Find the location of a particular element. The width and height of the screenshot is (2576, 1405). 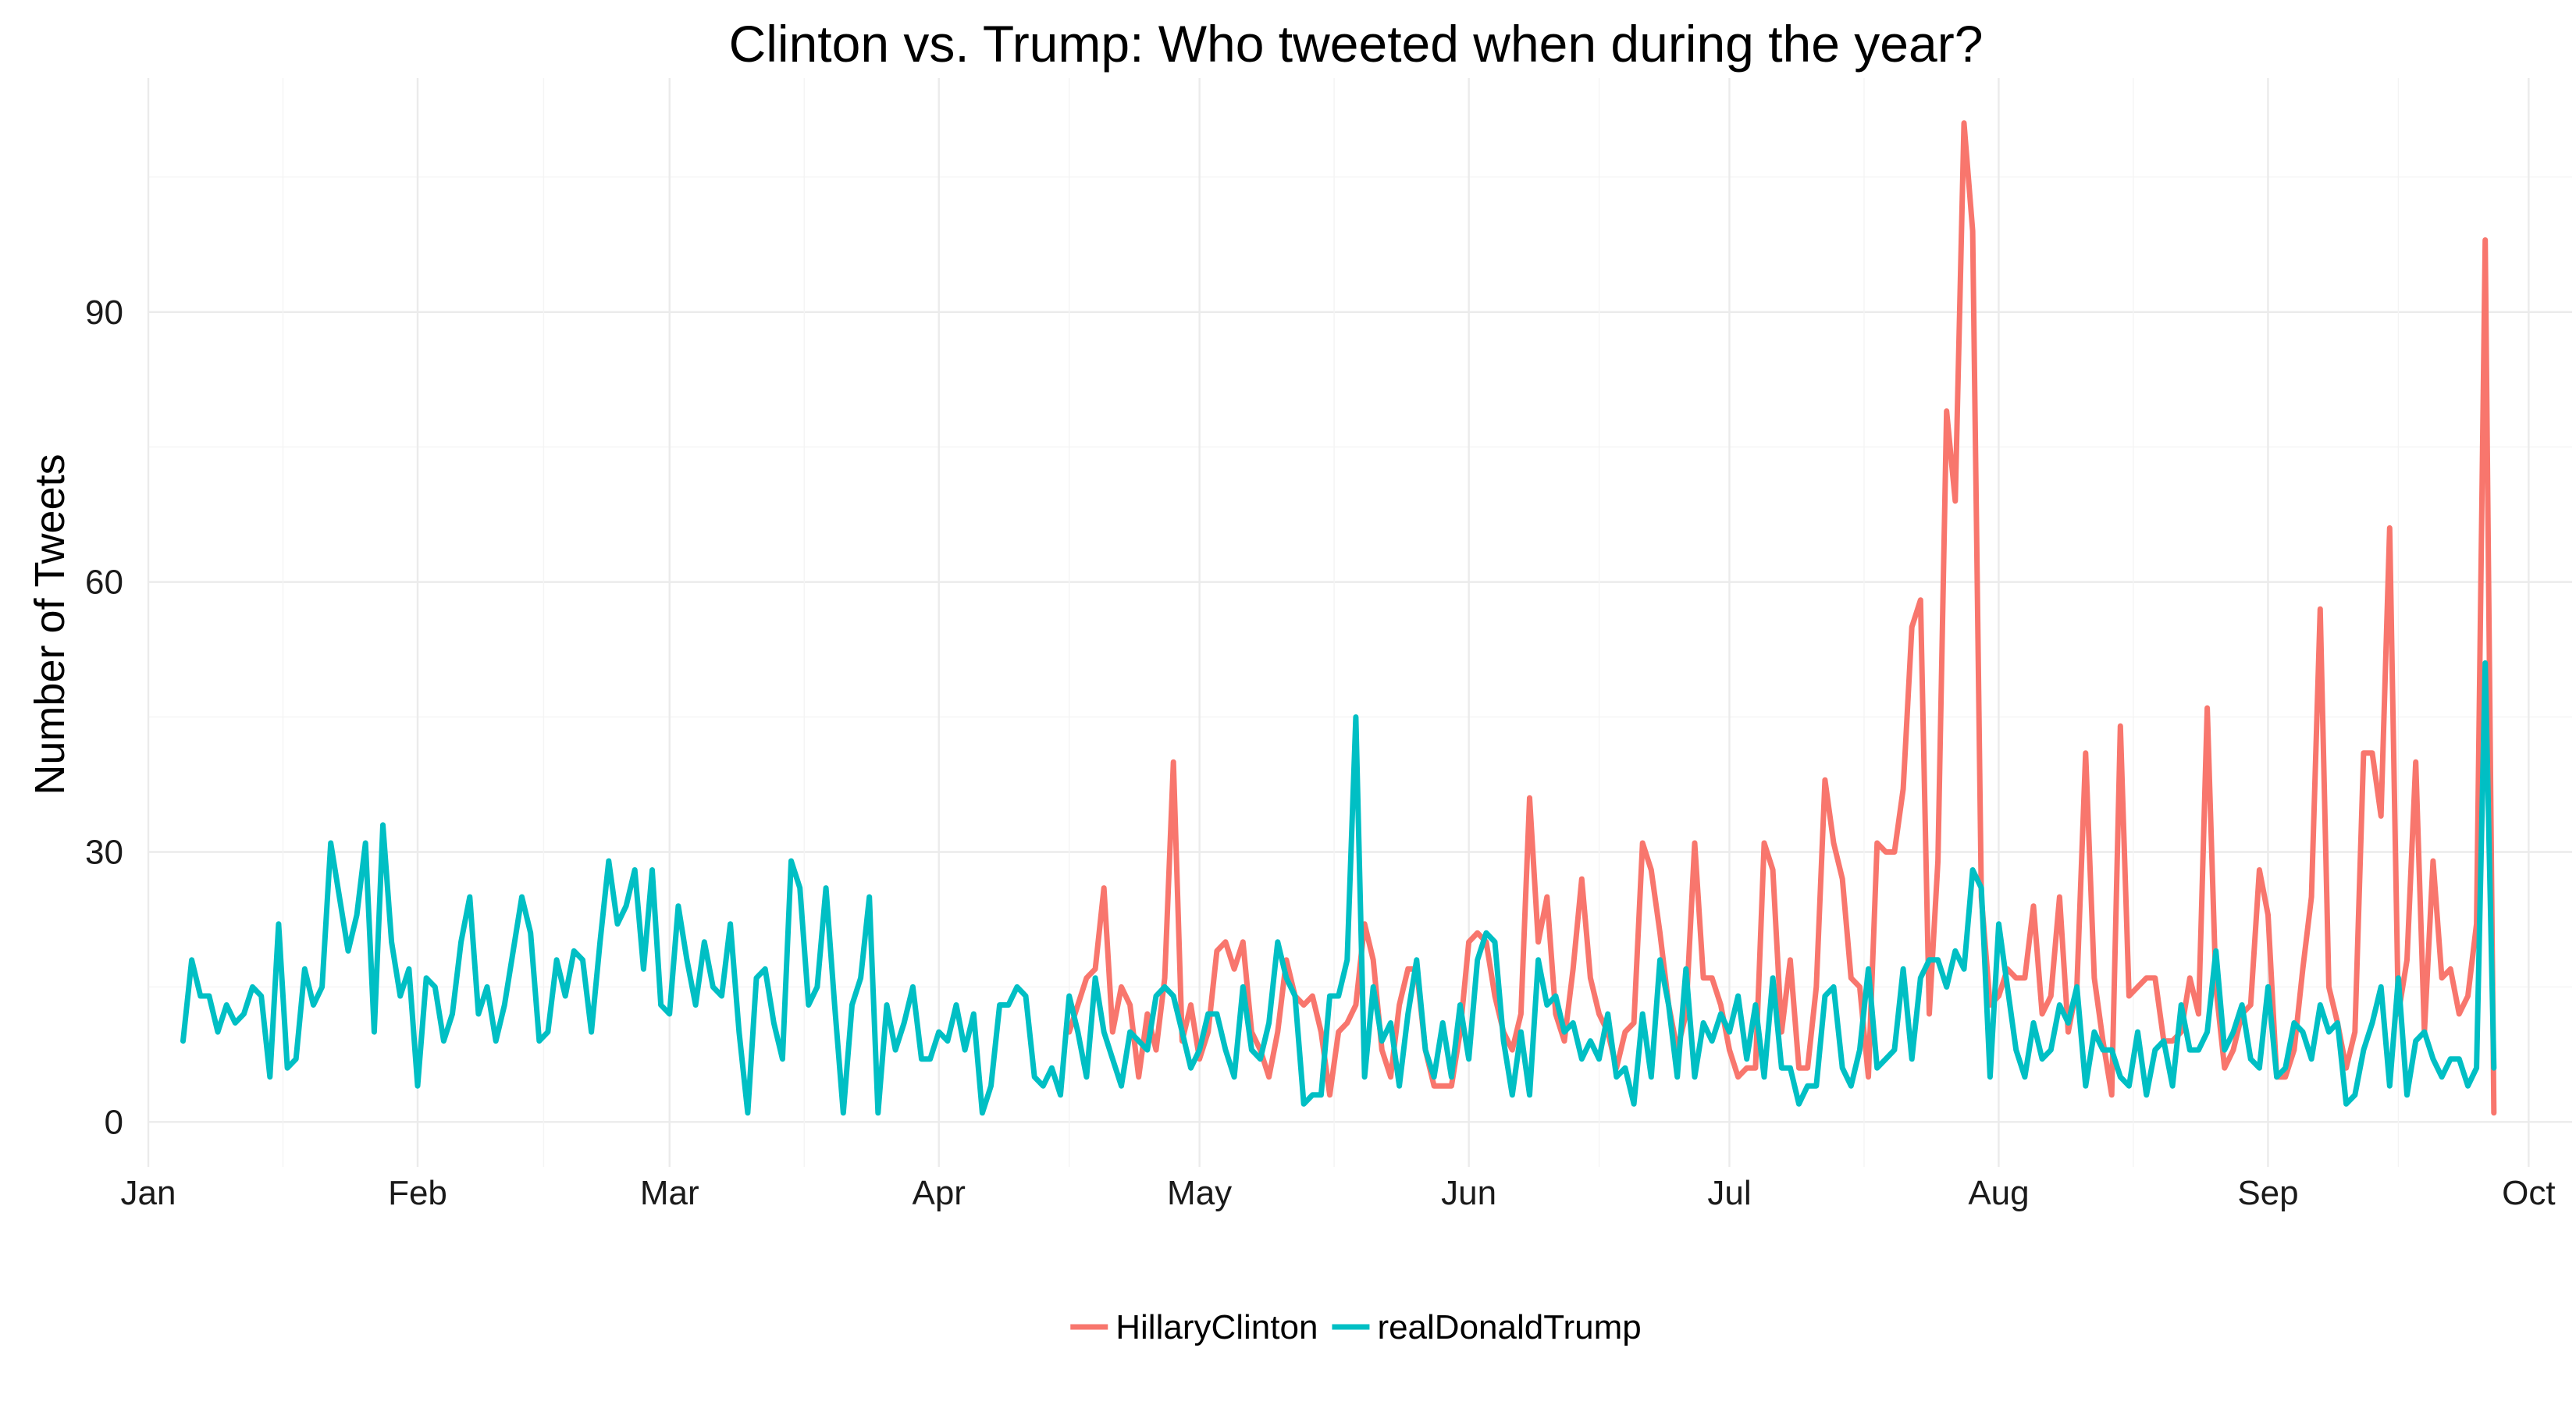

x-tick-label: Aug is located at coordinates (1998, 1193).